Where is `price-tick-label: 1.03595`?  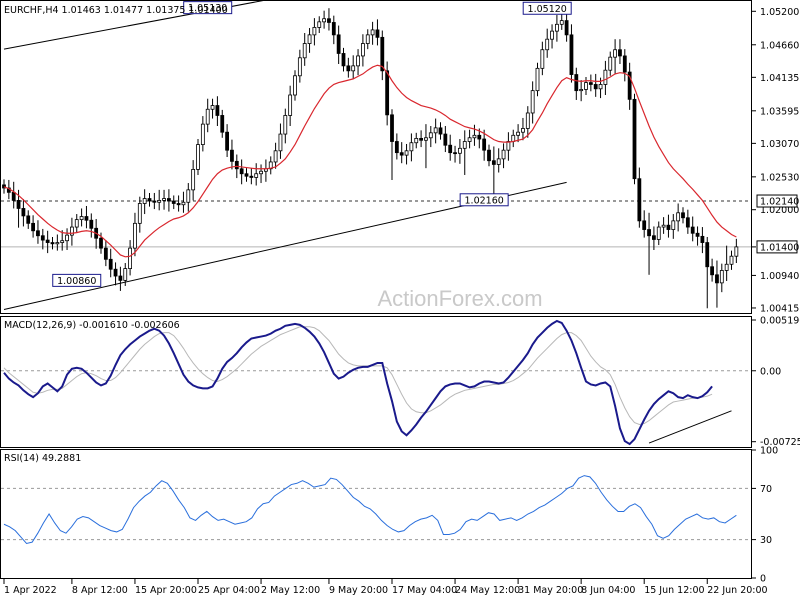 price-tick-label: 1.03595 is located at coordinates (779, 111).